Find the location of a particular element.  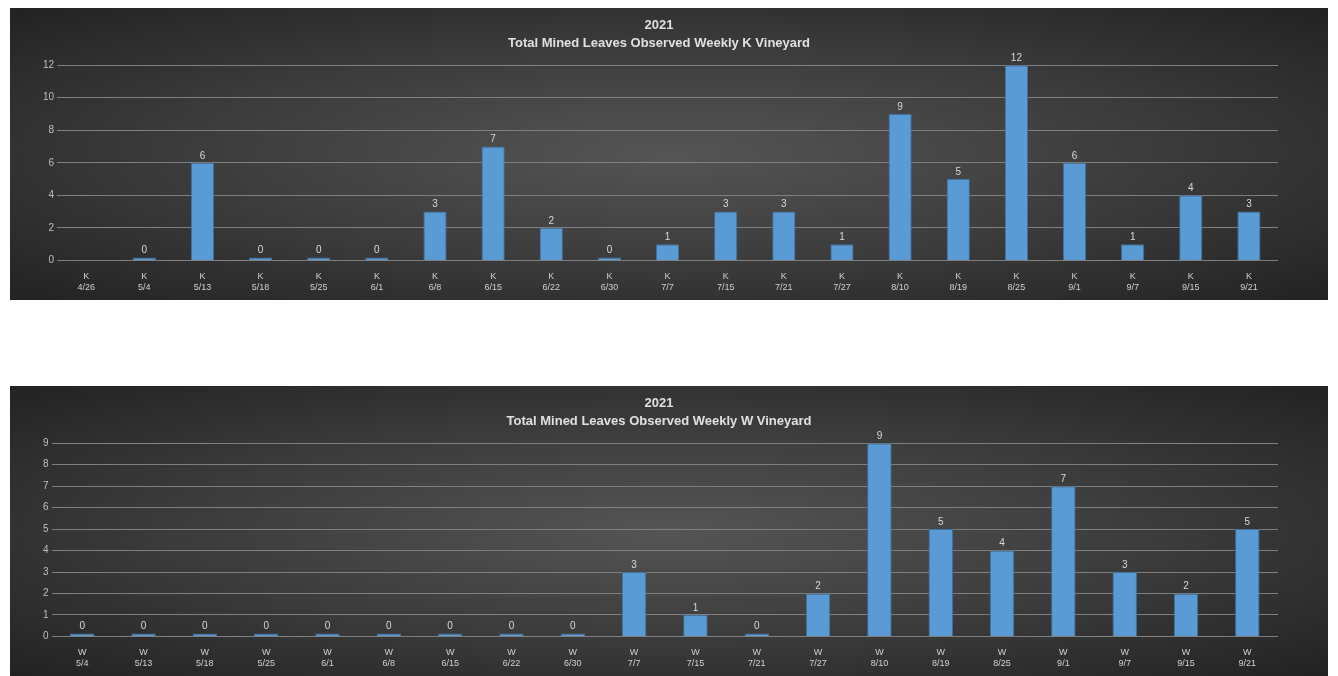

y-tick-label: 5 is located at coordinates (46, 528).